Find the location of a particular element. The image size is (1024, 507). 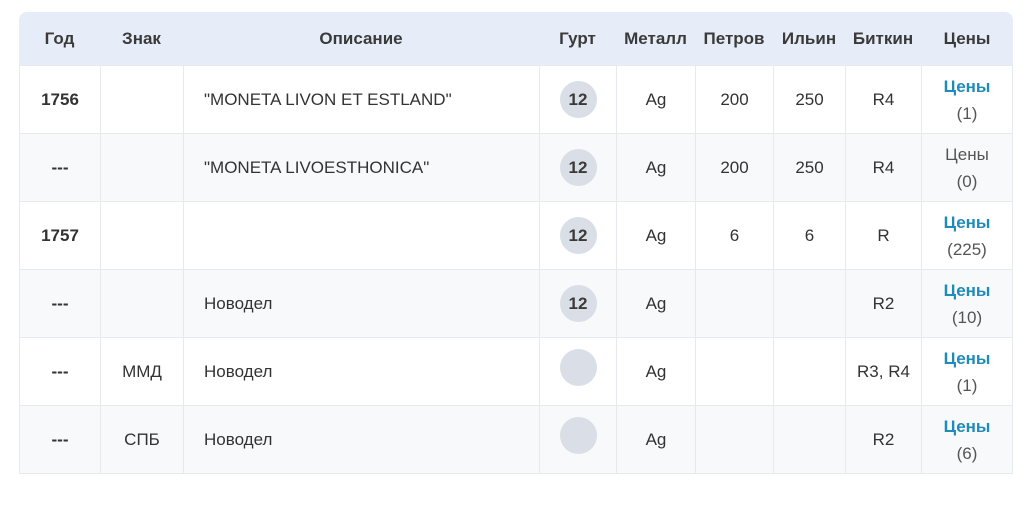

table-row: --- ММД Новодел Ag R3, R4 Цены (1) is located at coordinates (516, 371).